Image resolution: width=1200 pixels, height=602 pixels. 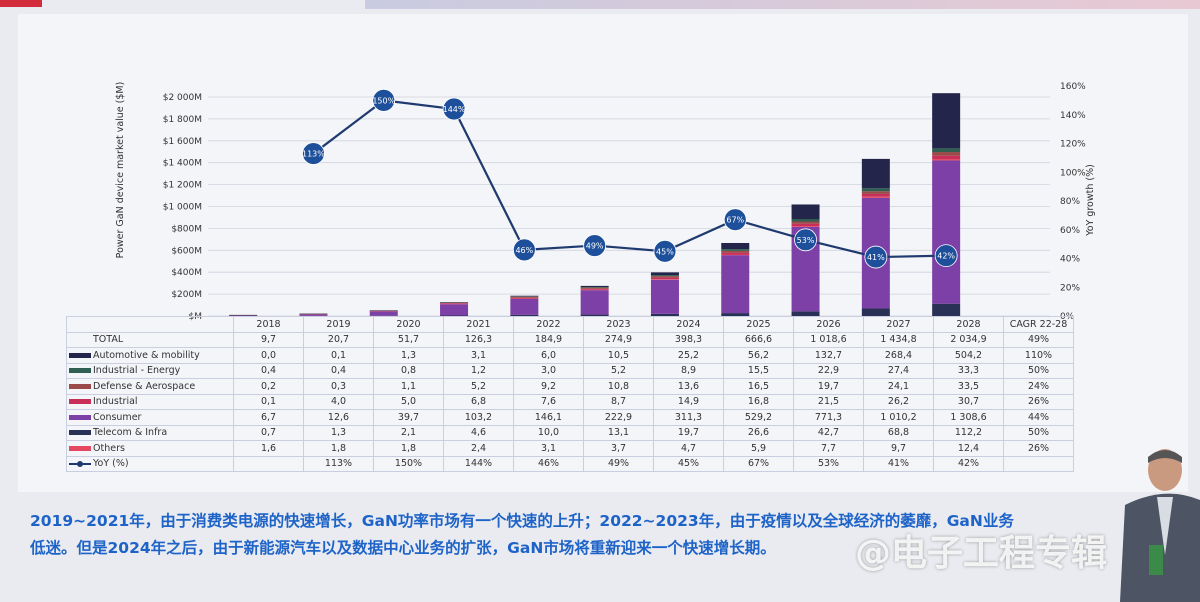 What do you see at coordinates (618, 355) in the screenshot?
I see `table-cell: 10,5` at bounding box center [618, 355].